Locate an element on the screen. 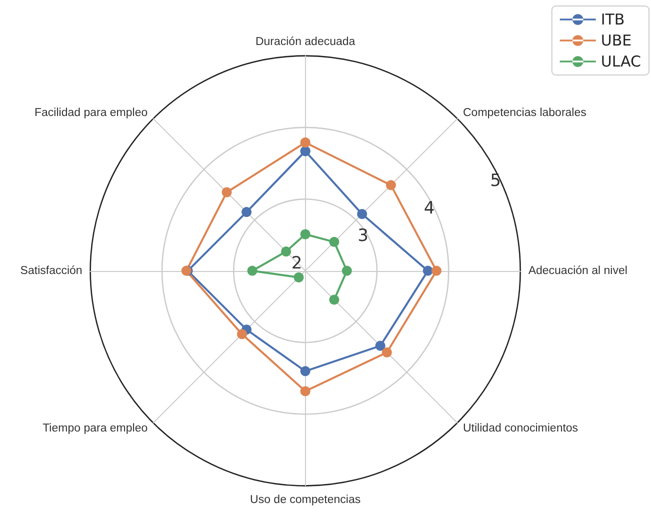 Image resolution: width=651 pixels, height=531 pixels. legend-label: UBE is located at coordinates (616, 41).